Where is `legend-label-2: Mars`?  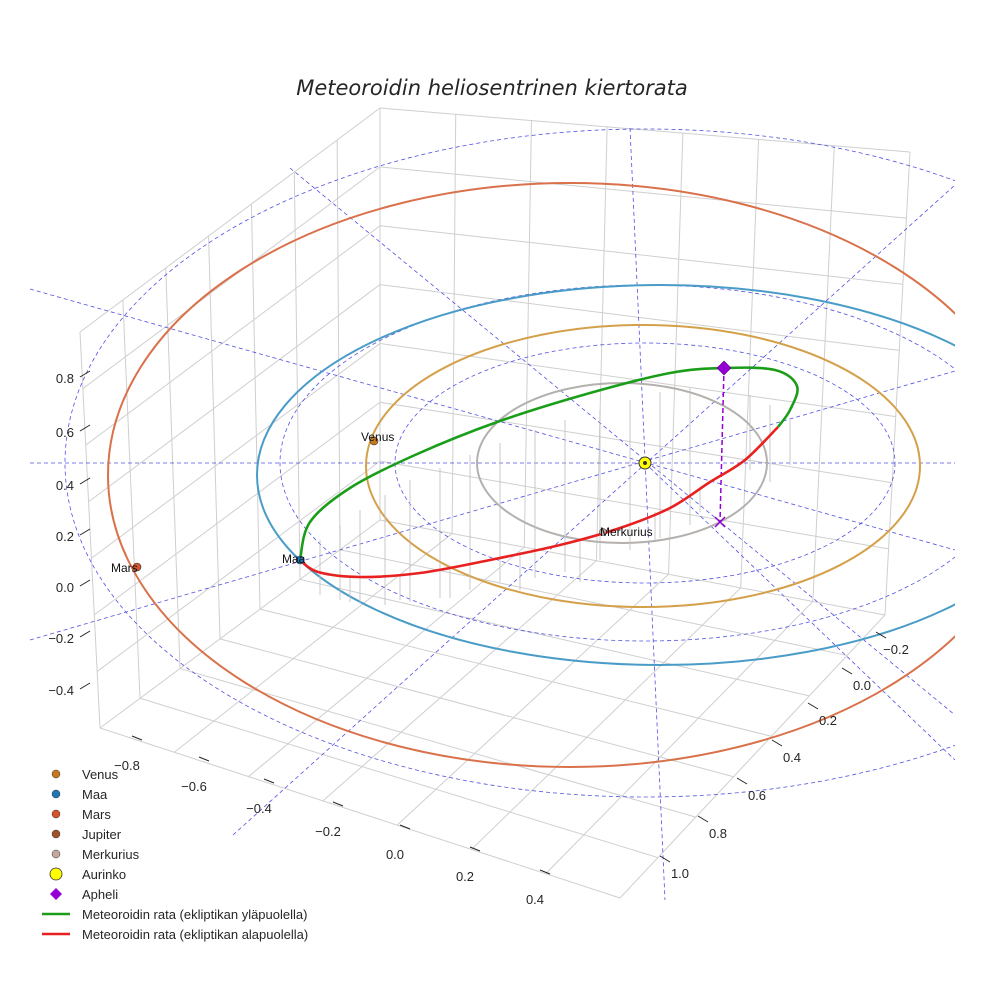
legend-label-2: Mars is located at coordinates (96, 814).